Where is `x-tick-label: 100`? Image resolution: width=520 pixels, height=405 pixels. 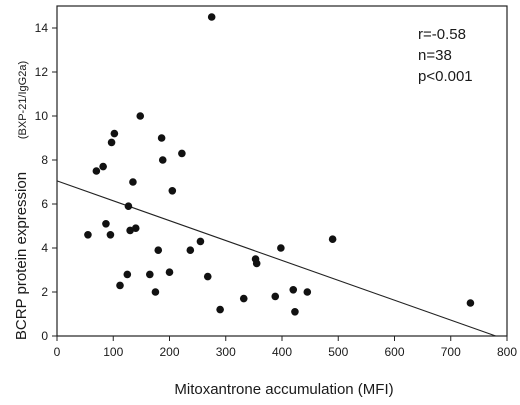
x-tick-label: 100 is located at coordinates (113, 352).